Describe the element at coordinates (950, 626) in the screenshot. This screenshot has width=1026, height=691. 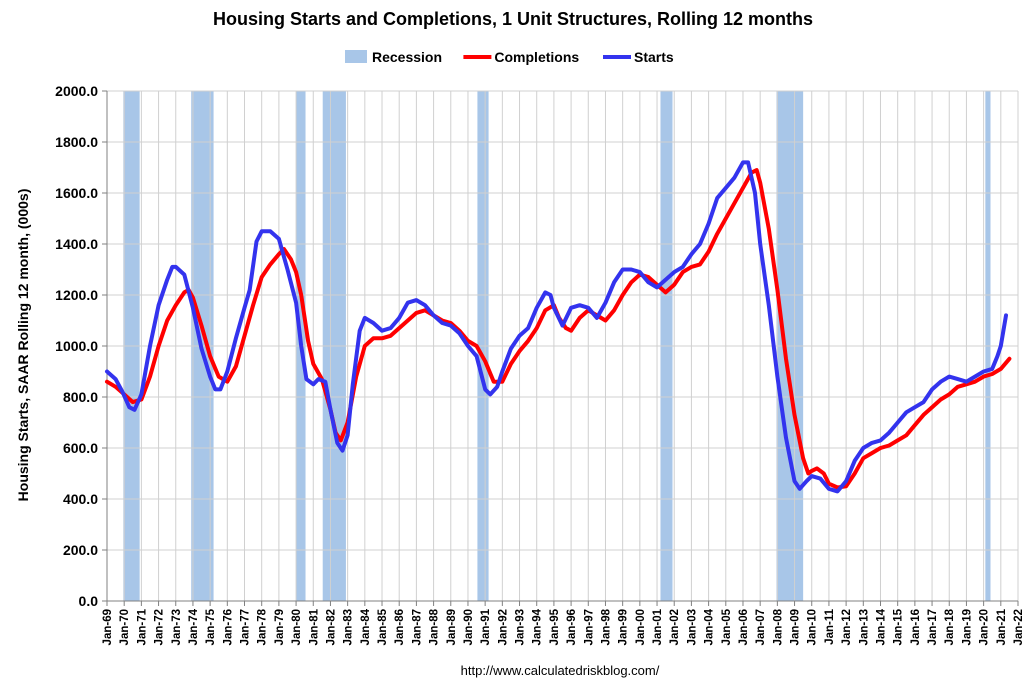
I see `x-tick-label: Jan-18` at that location.